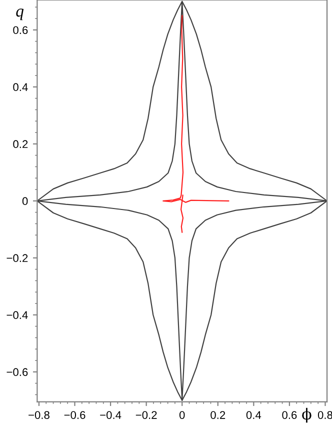 The height and width of the screenshot is (443, 332). Describe the element at coordinates (146, 415) in the screenshot. I see `x-tick-label: −0.2` at that location.